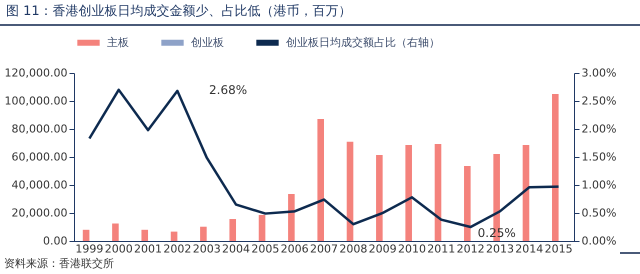 This screenshot has height=274, width=640. Describe the element at coordinates (599, 241) in the screenshot. I see `y2-tick-label: 0.00%` at that location.